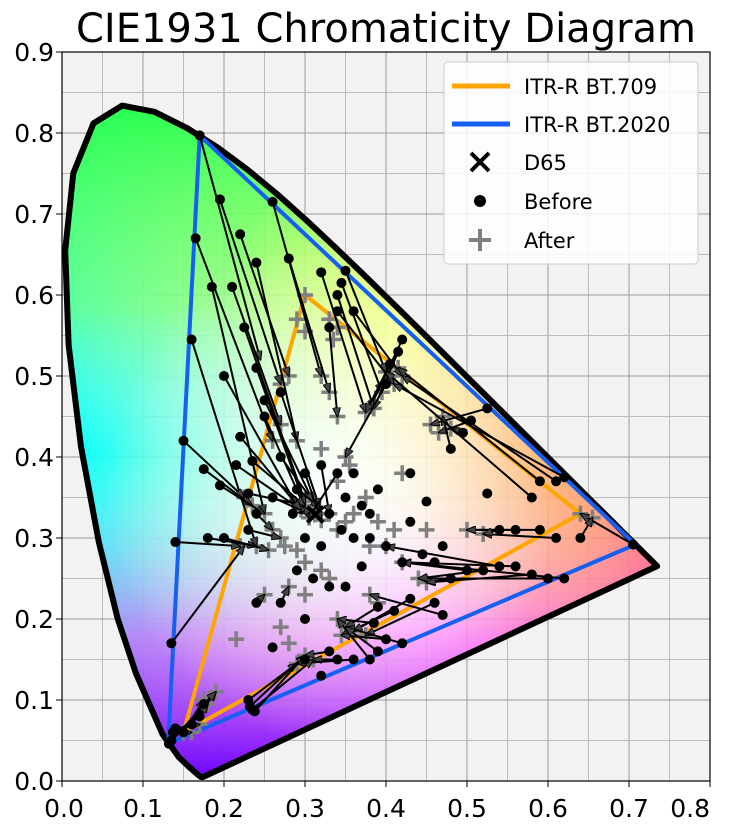  I want to click on y-tick-label: 0.9, so click(34, 52).